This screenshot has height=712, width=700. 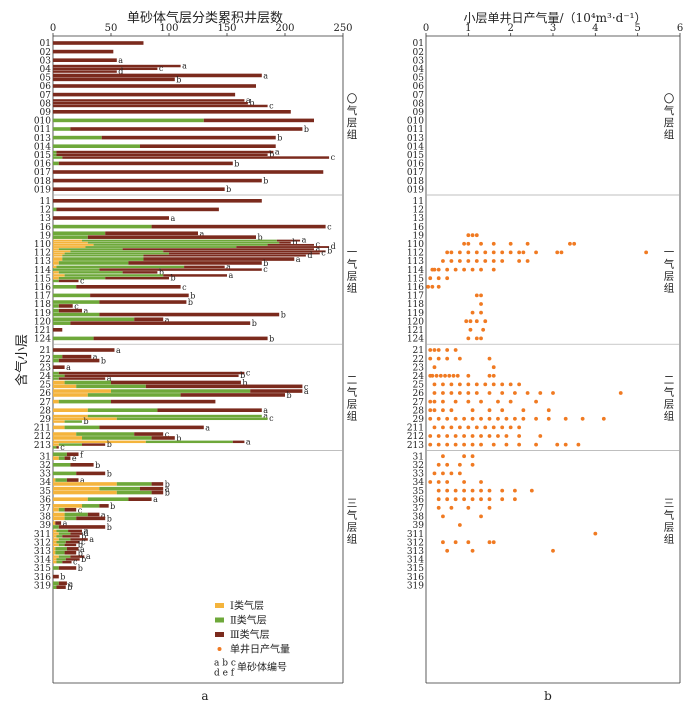 What do you see at coordinates (42, 552) in the screenshot?
I see `row-label: 313` at bounding box center [42, 552].